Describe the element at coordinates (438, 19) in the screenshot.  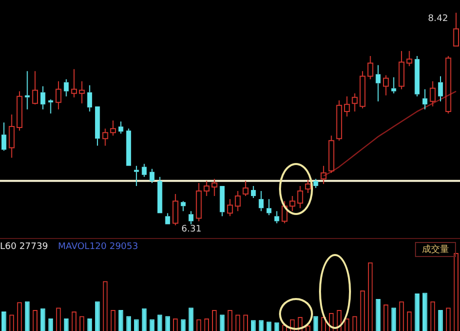
I see `annotation: 8.42` at that location.